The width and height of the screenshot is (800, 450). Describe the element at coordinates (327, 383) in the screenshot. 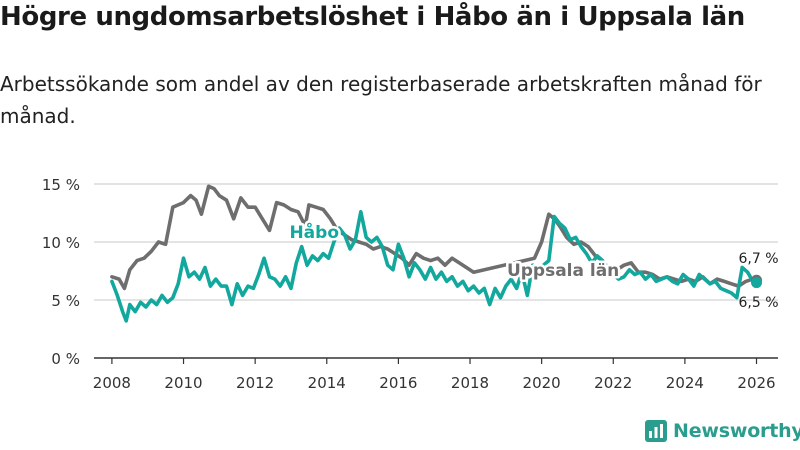

I see `x-tick-label: 2014` at that location.